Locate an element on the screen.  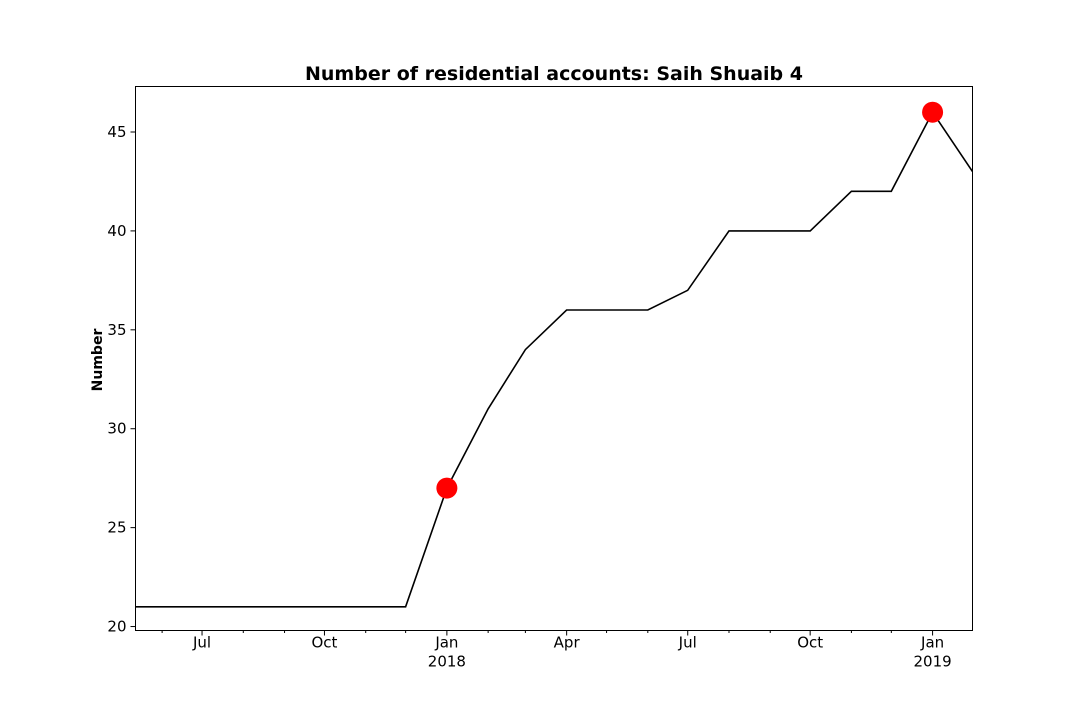
x-tick-year-label: 2018 is located at coordinates (447, 662).